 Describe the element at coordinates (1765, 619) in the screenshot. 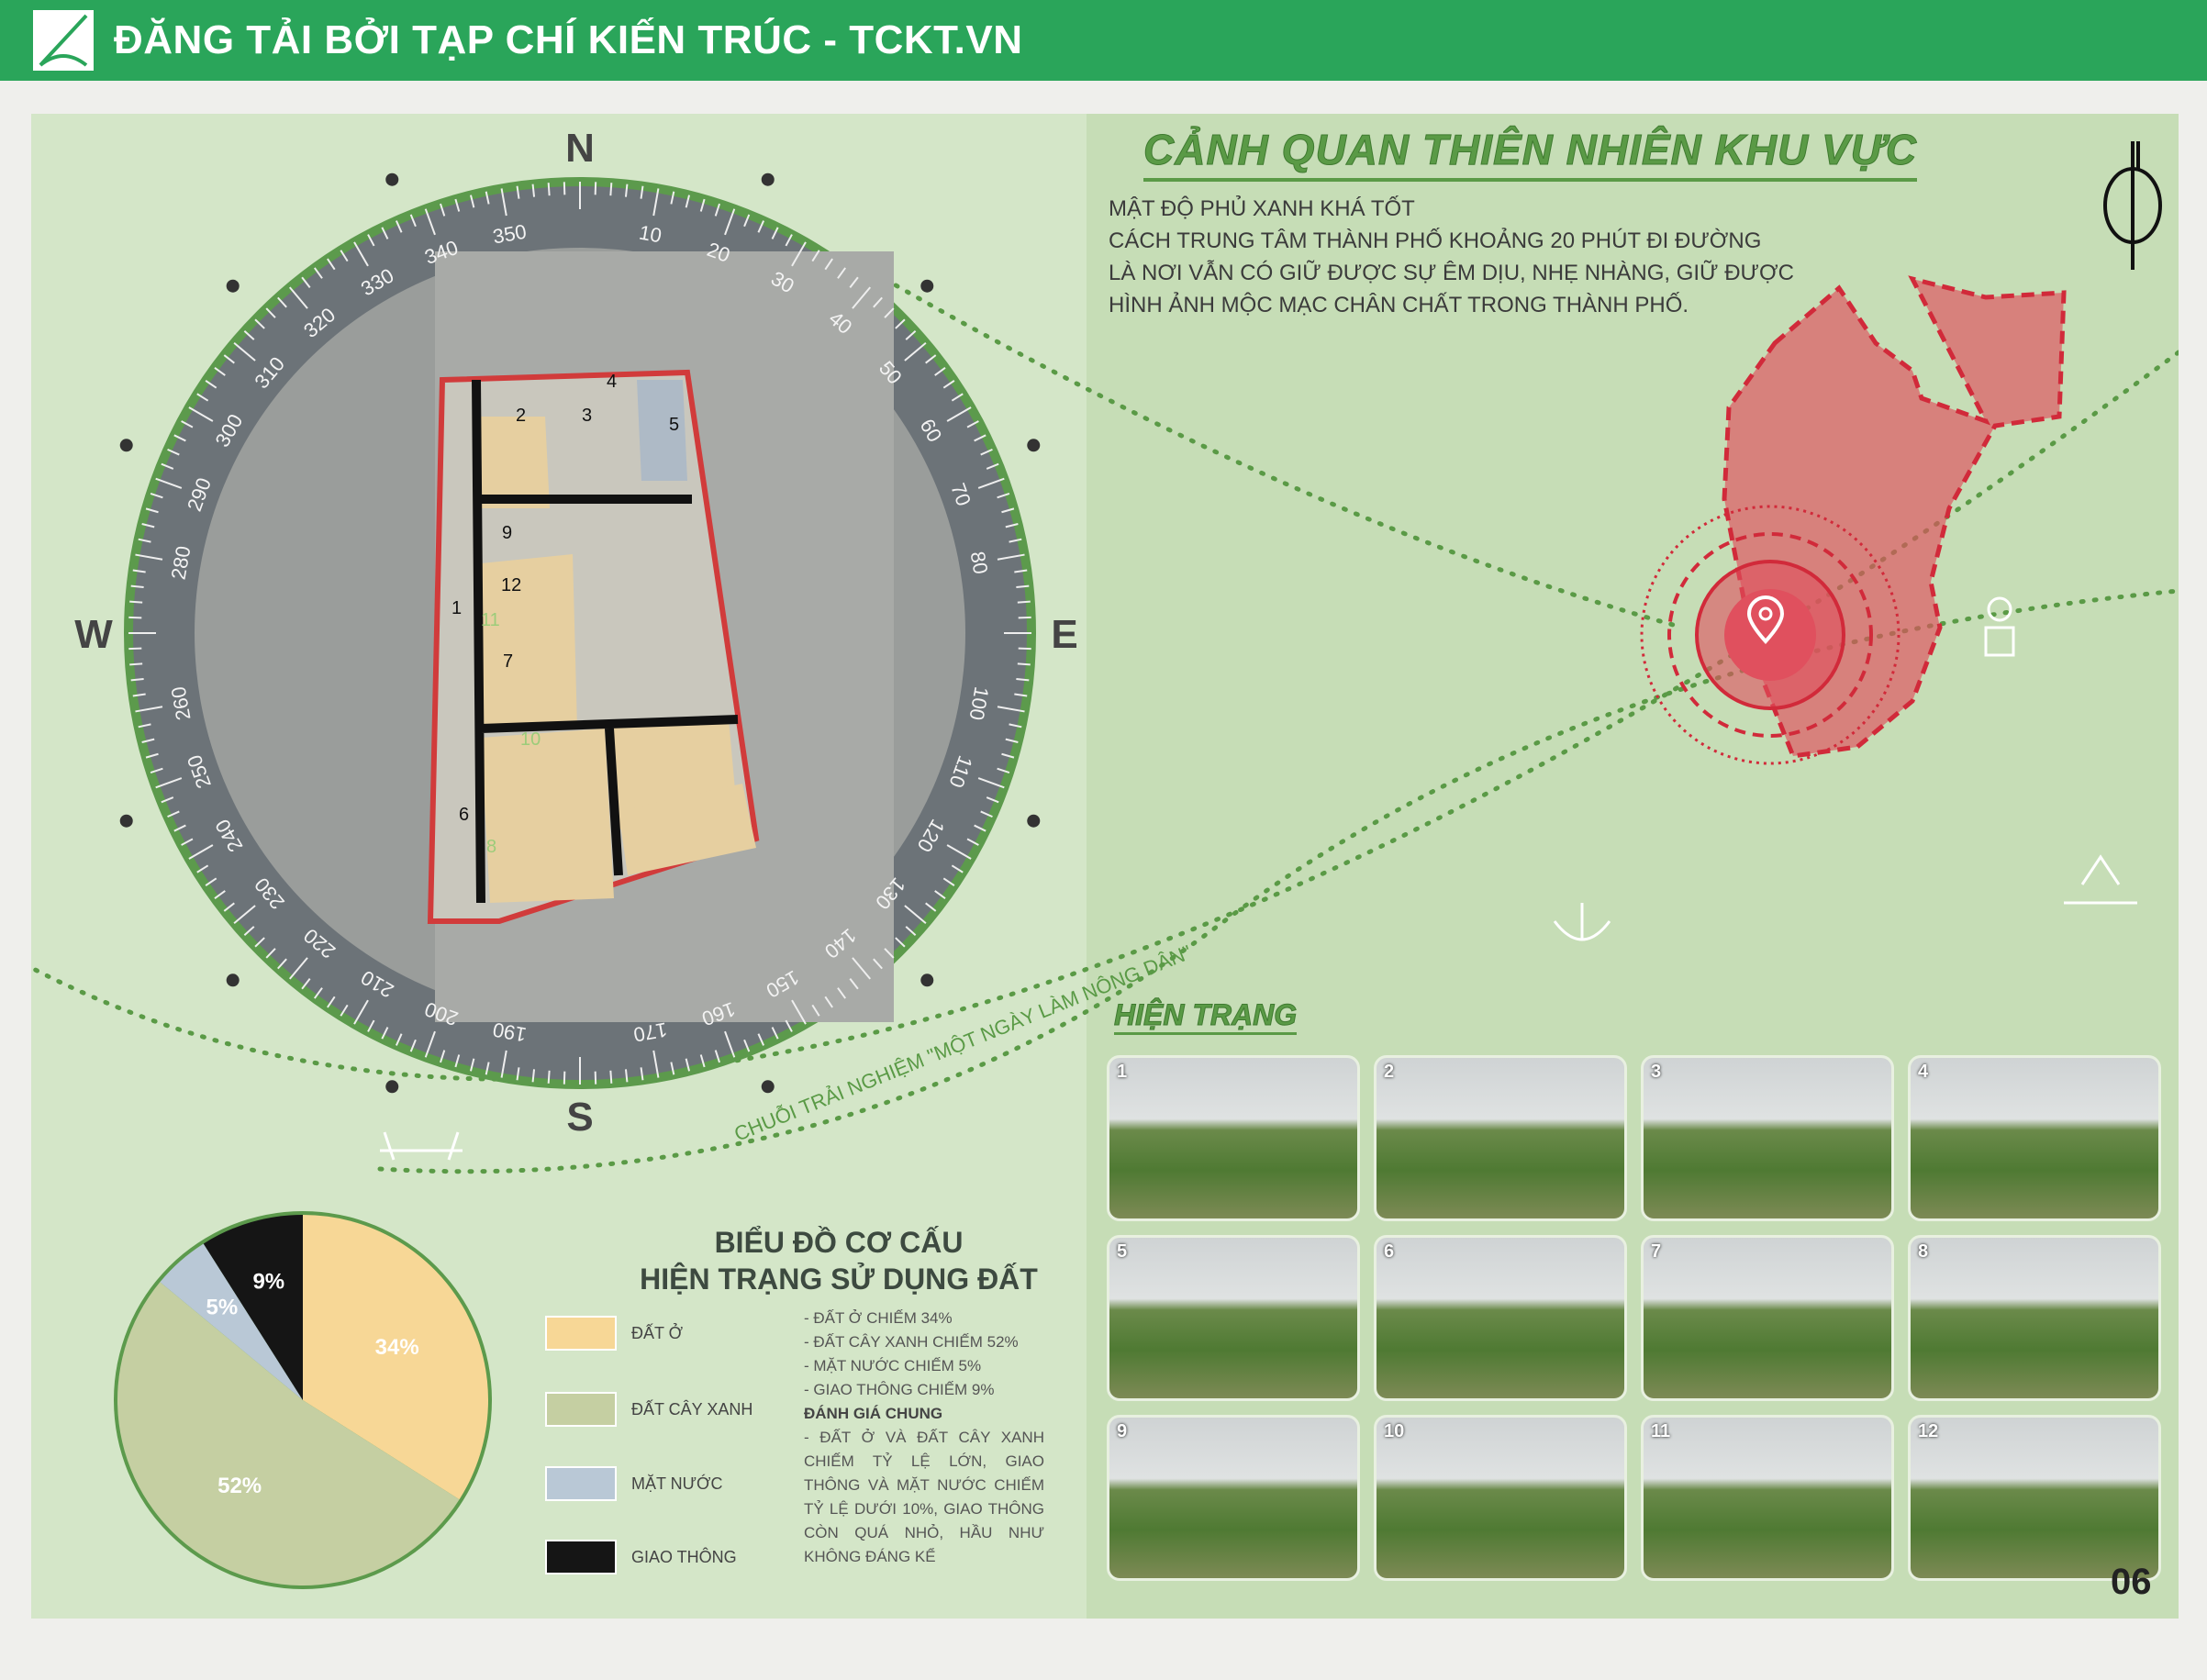

I see `location-pin-icon` at that location.